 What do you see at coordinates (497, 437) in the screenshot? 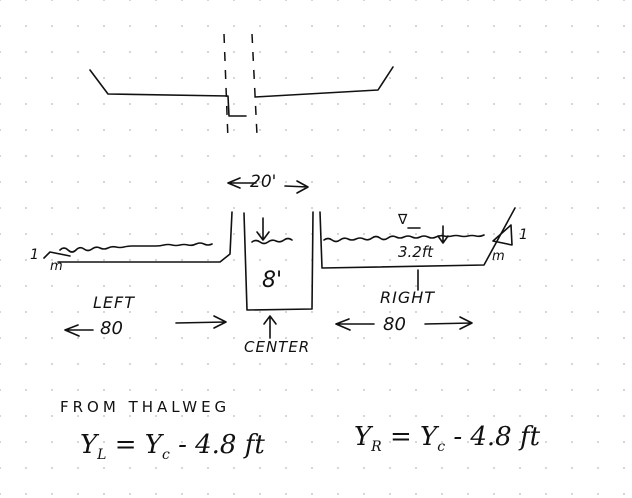
I see `right-formula-rest: - 4.8 ft` at bounding box center [497, 437].